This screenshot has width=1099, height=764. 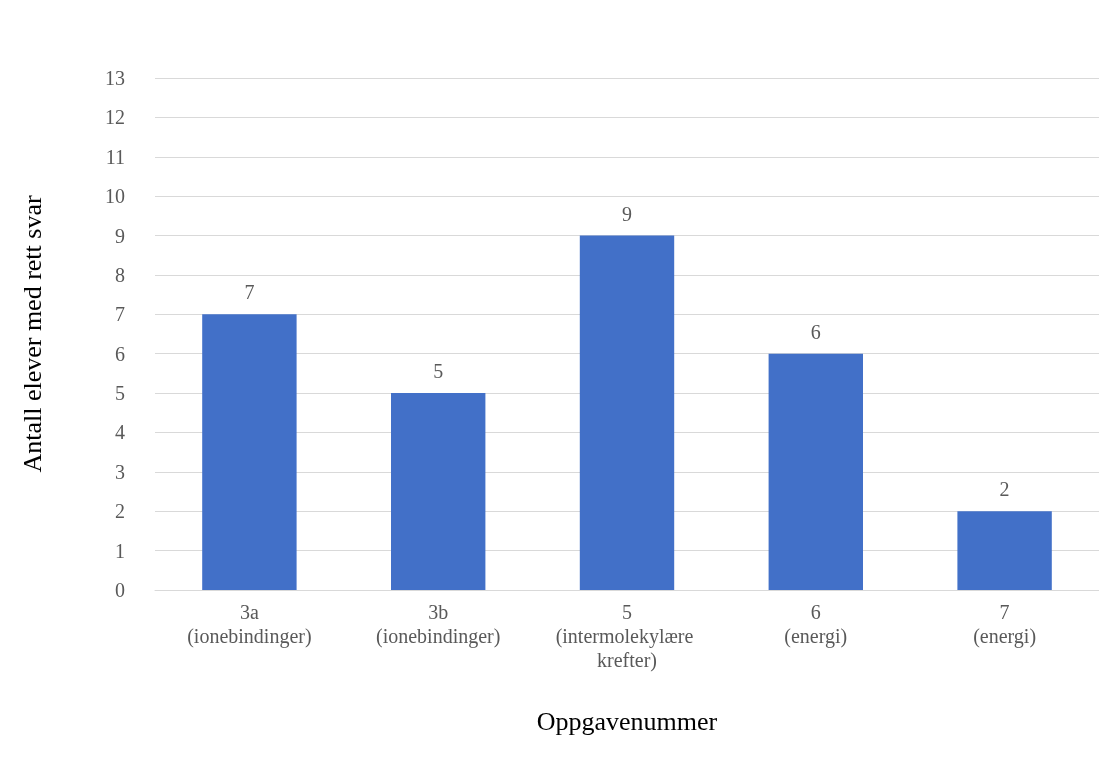 I want to click on data-label: 6, so click(x=815, y=331).